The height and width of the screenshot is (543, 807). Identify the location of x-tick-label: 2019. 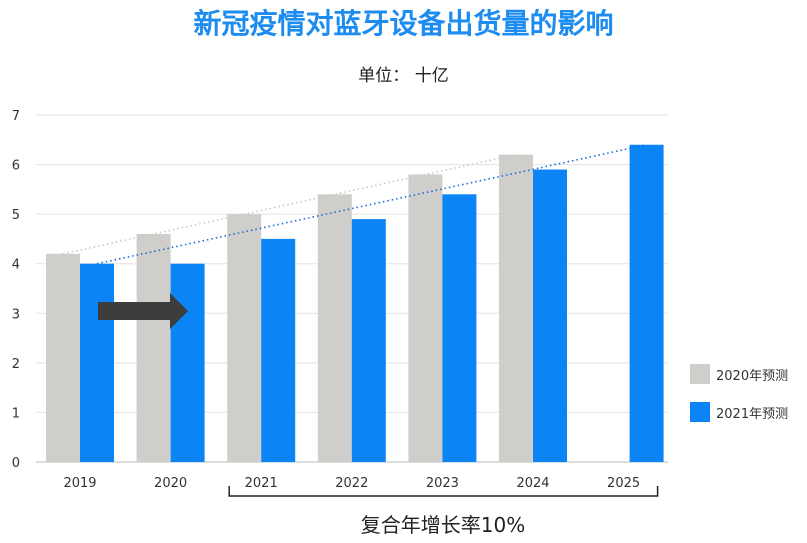
(79, 483).